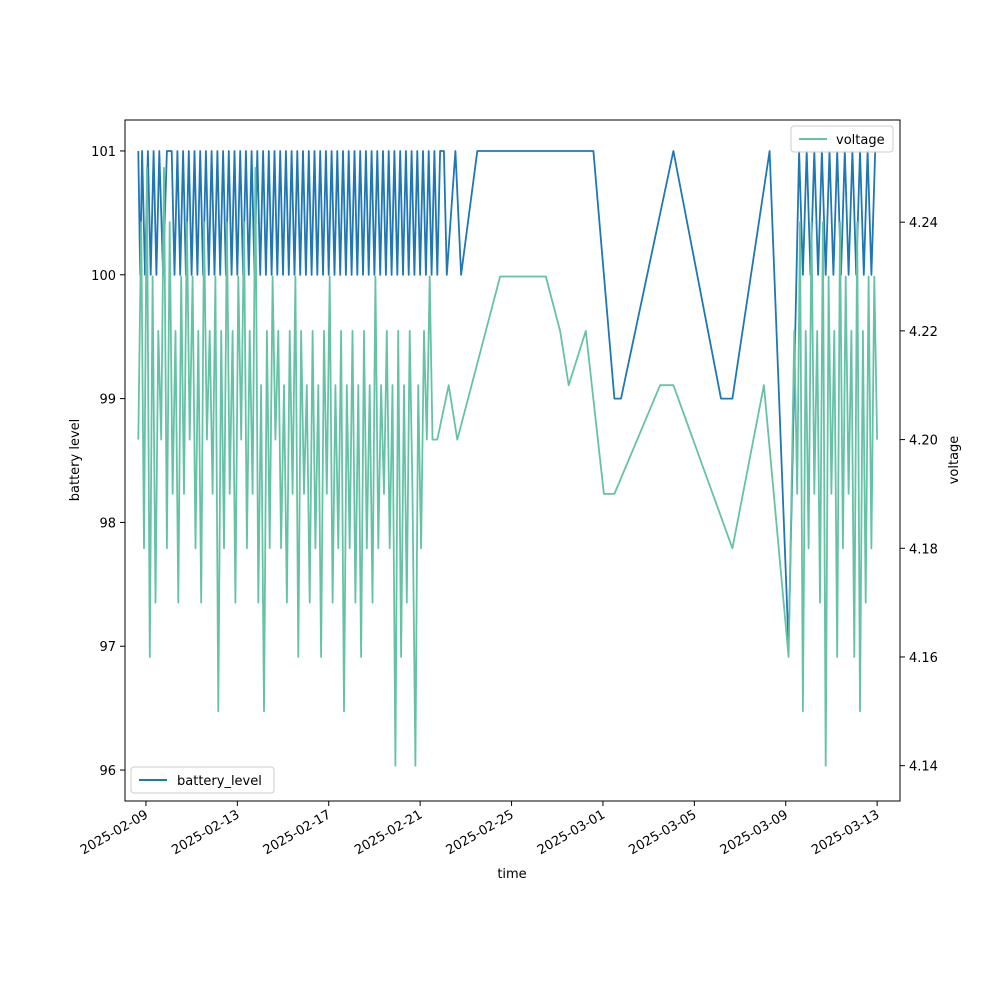  What do you see at coordinates (923, 441) in the screenshot?
I see `y2-tick-label: 4.20` at bounding box center [923, 441].